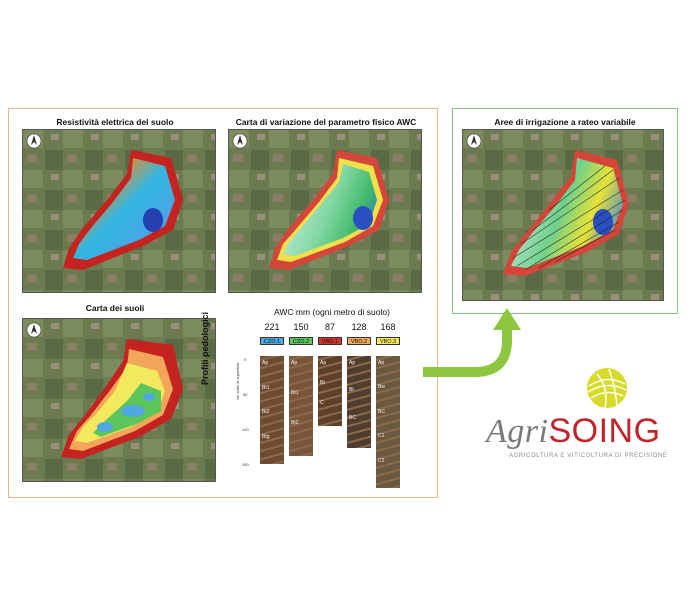 This screenshot has height=600, width=700. I want to click on profile-code: CZO.2, so click(301, 341).